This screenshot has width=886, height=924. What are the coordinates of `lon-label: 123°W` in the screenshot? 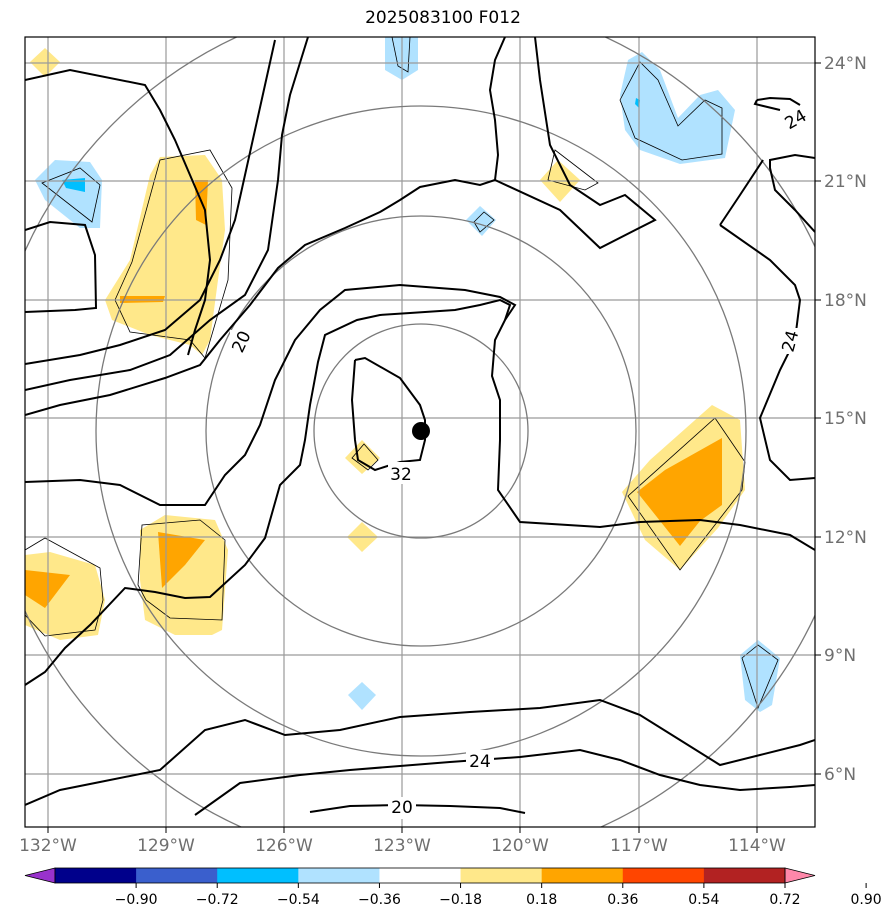 It's located at (402, 846).